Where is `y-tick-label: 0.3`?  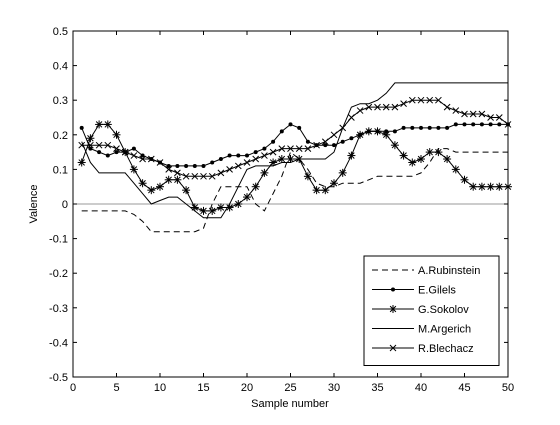
y-tick-label: 0.3 is located at coordinates (60, 101).